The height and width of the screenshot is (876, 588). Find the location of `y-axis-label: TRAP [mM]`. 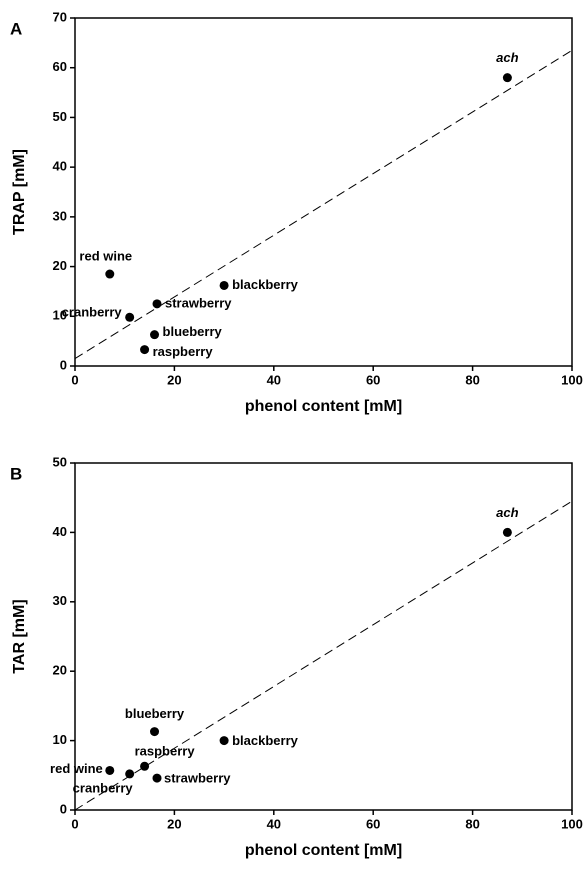

y-axis-label: TRAP [mM] is located at coordinates (19, 192).